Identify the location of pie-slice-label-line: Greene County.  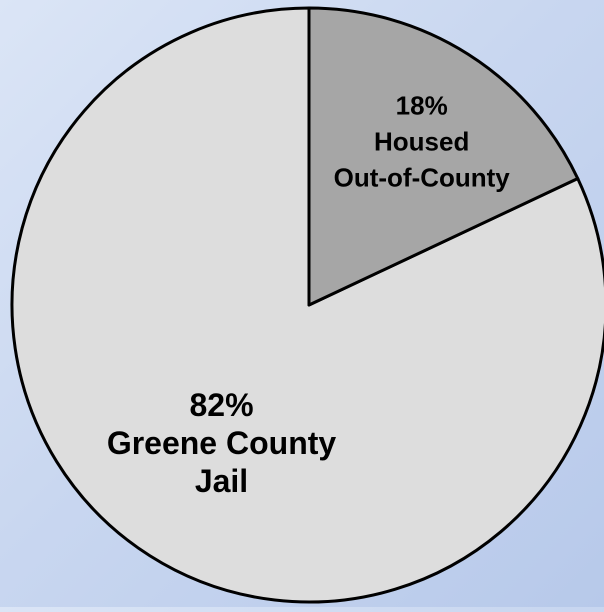
(222, 443).